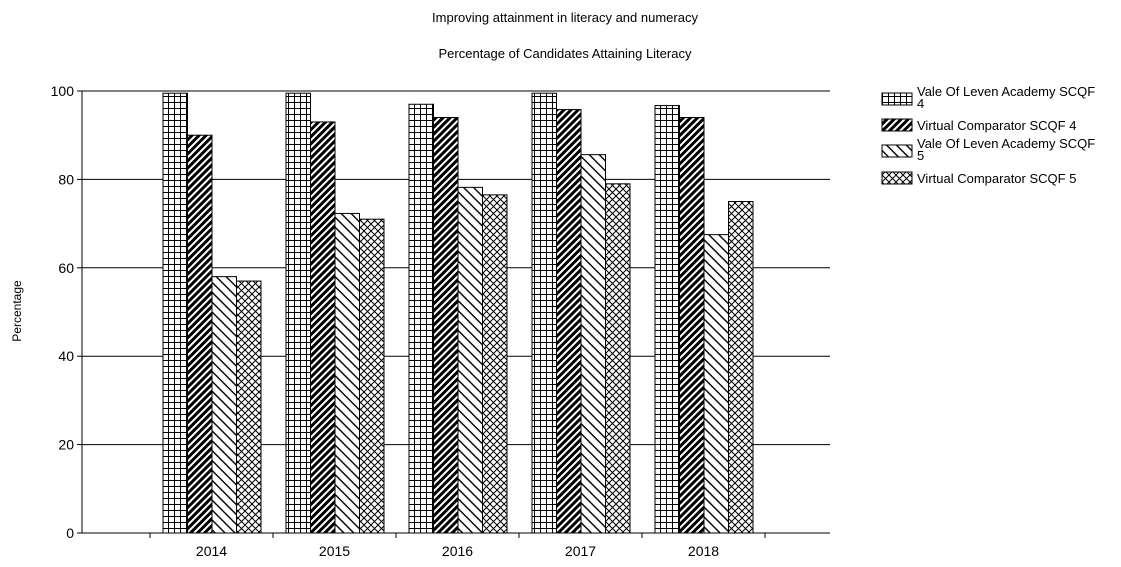 The width and height of the screenshot is (1121, 567). I want to click on x-tick-label: 2018, so click(703, 551).